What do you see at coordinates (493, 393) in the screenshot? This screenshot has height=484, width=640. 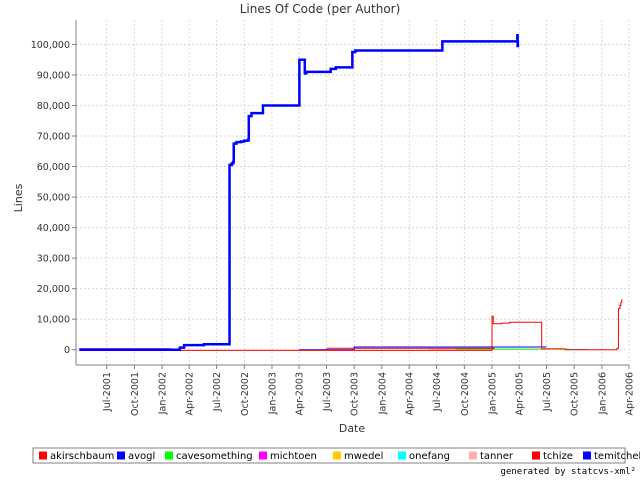 I see `x-tick-label: Jan-2005` at bounding box center [493, 393].